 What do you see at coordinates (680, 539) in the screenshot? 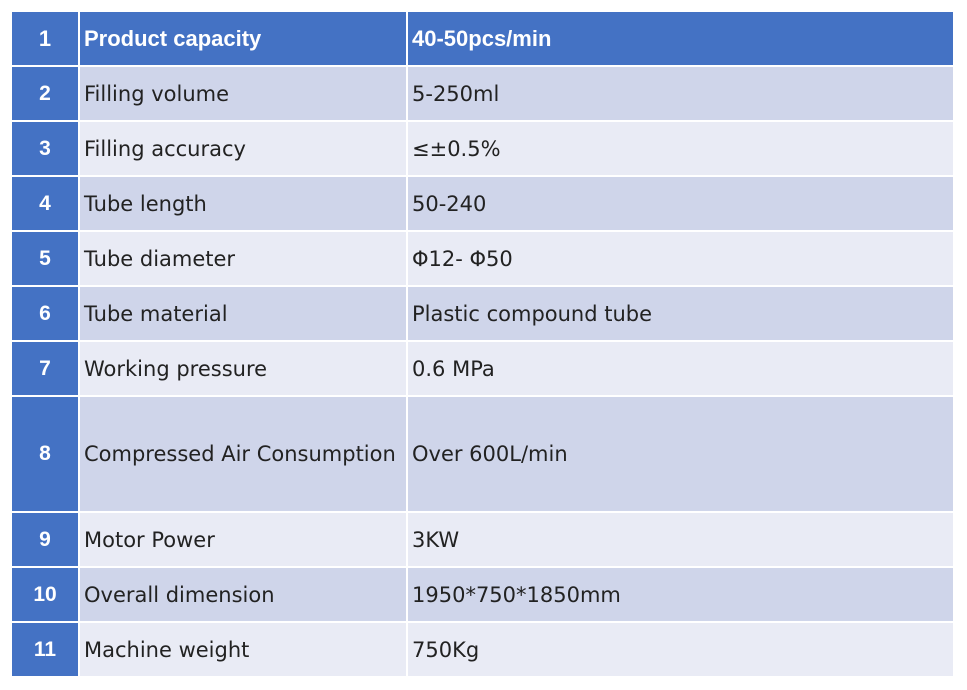
I see `parameter-value: 3KW` at bounding box center [680, 539].